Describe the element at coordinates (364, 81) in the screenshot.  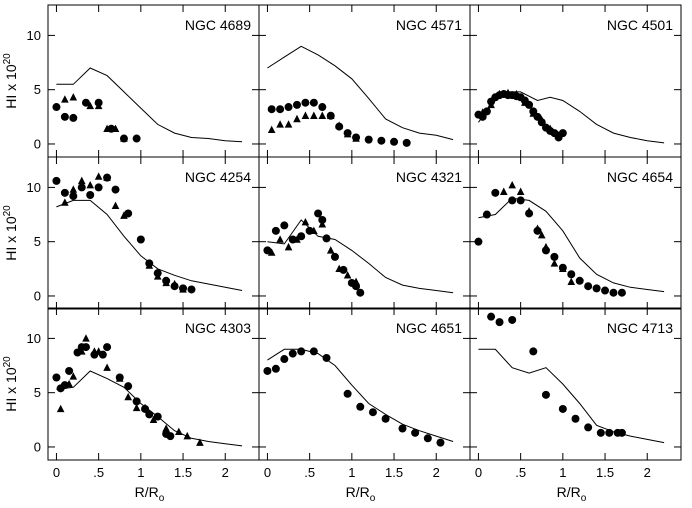
I see `panel-ngc-4571: NGC 4571` at that location.